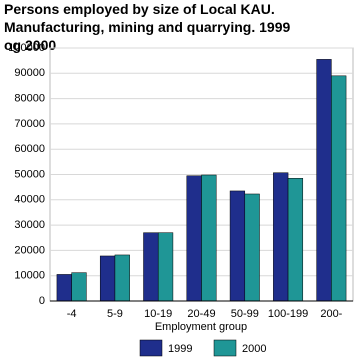  What do you see at coordinates (72, 314) in the screenshot?
I see `x-tick-label: -4` at bounding box center [72, 314].